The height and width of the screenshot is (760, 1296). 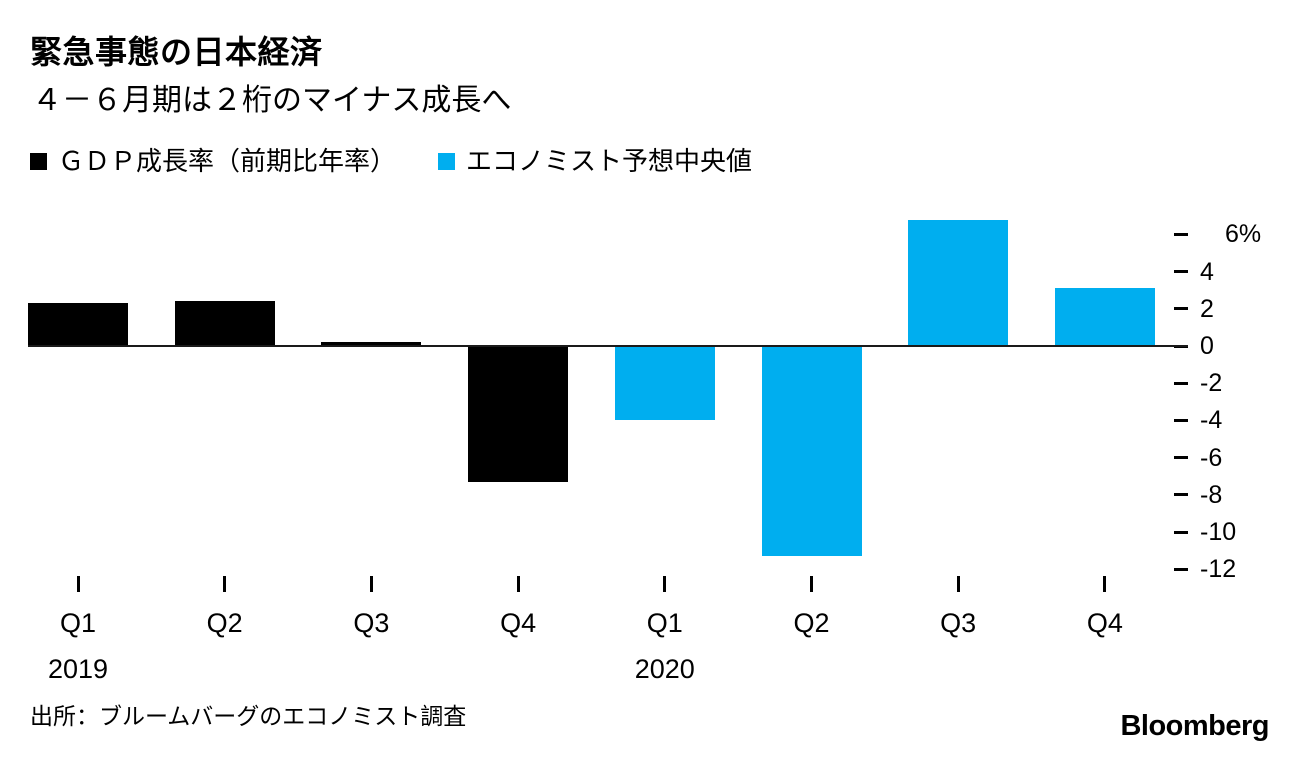 What do you see at coordinates (78, 669) in the screenshot?
I see `year-label-2019: 2019` at bounding box center [78, 669].